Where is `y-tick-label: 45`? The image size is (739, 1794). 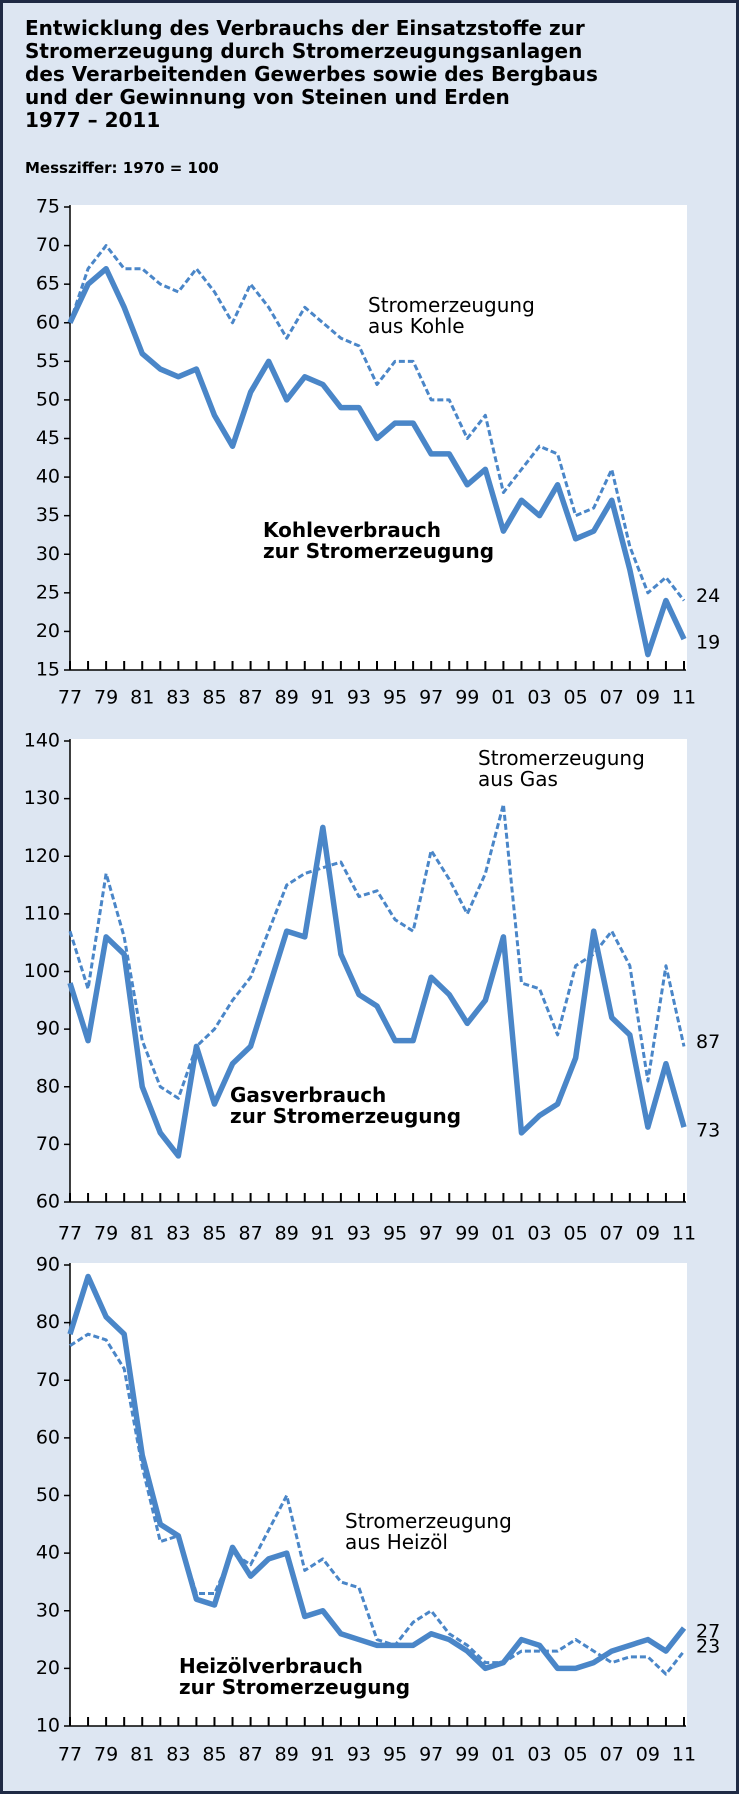
y-tick-label: 45 is located at coordinates (48, 438).